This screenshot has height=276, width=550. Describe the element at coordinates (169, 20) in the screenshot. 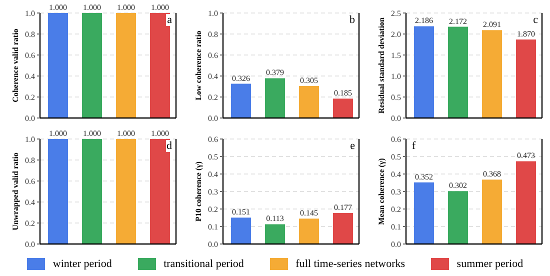

I see `annotation: a` at that location.